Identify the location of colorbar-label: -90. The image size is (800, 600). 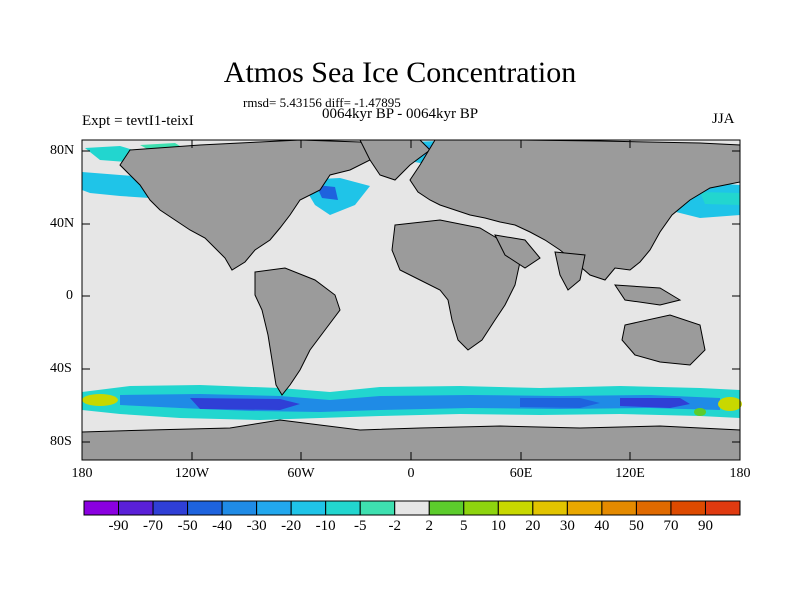
(118, 526).